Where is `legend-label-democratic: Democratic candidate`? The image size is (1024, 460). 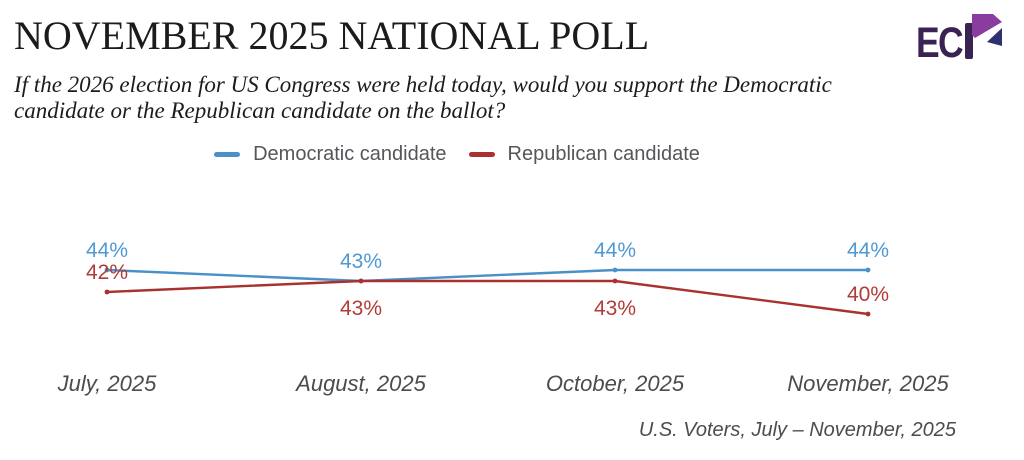
legend-label-democratic: Democratic candidate is located at coordinates (350, 154).